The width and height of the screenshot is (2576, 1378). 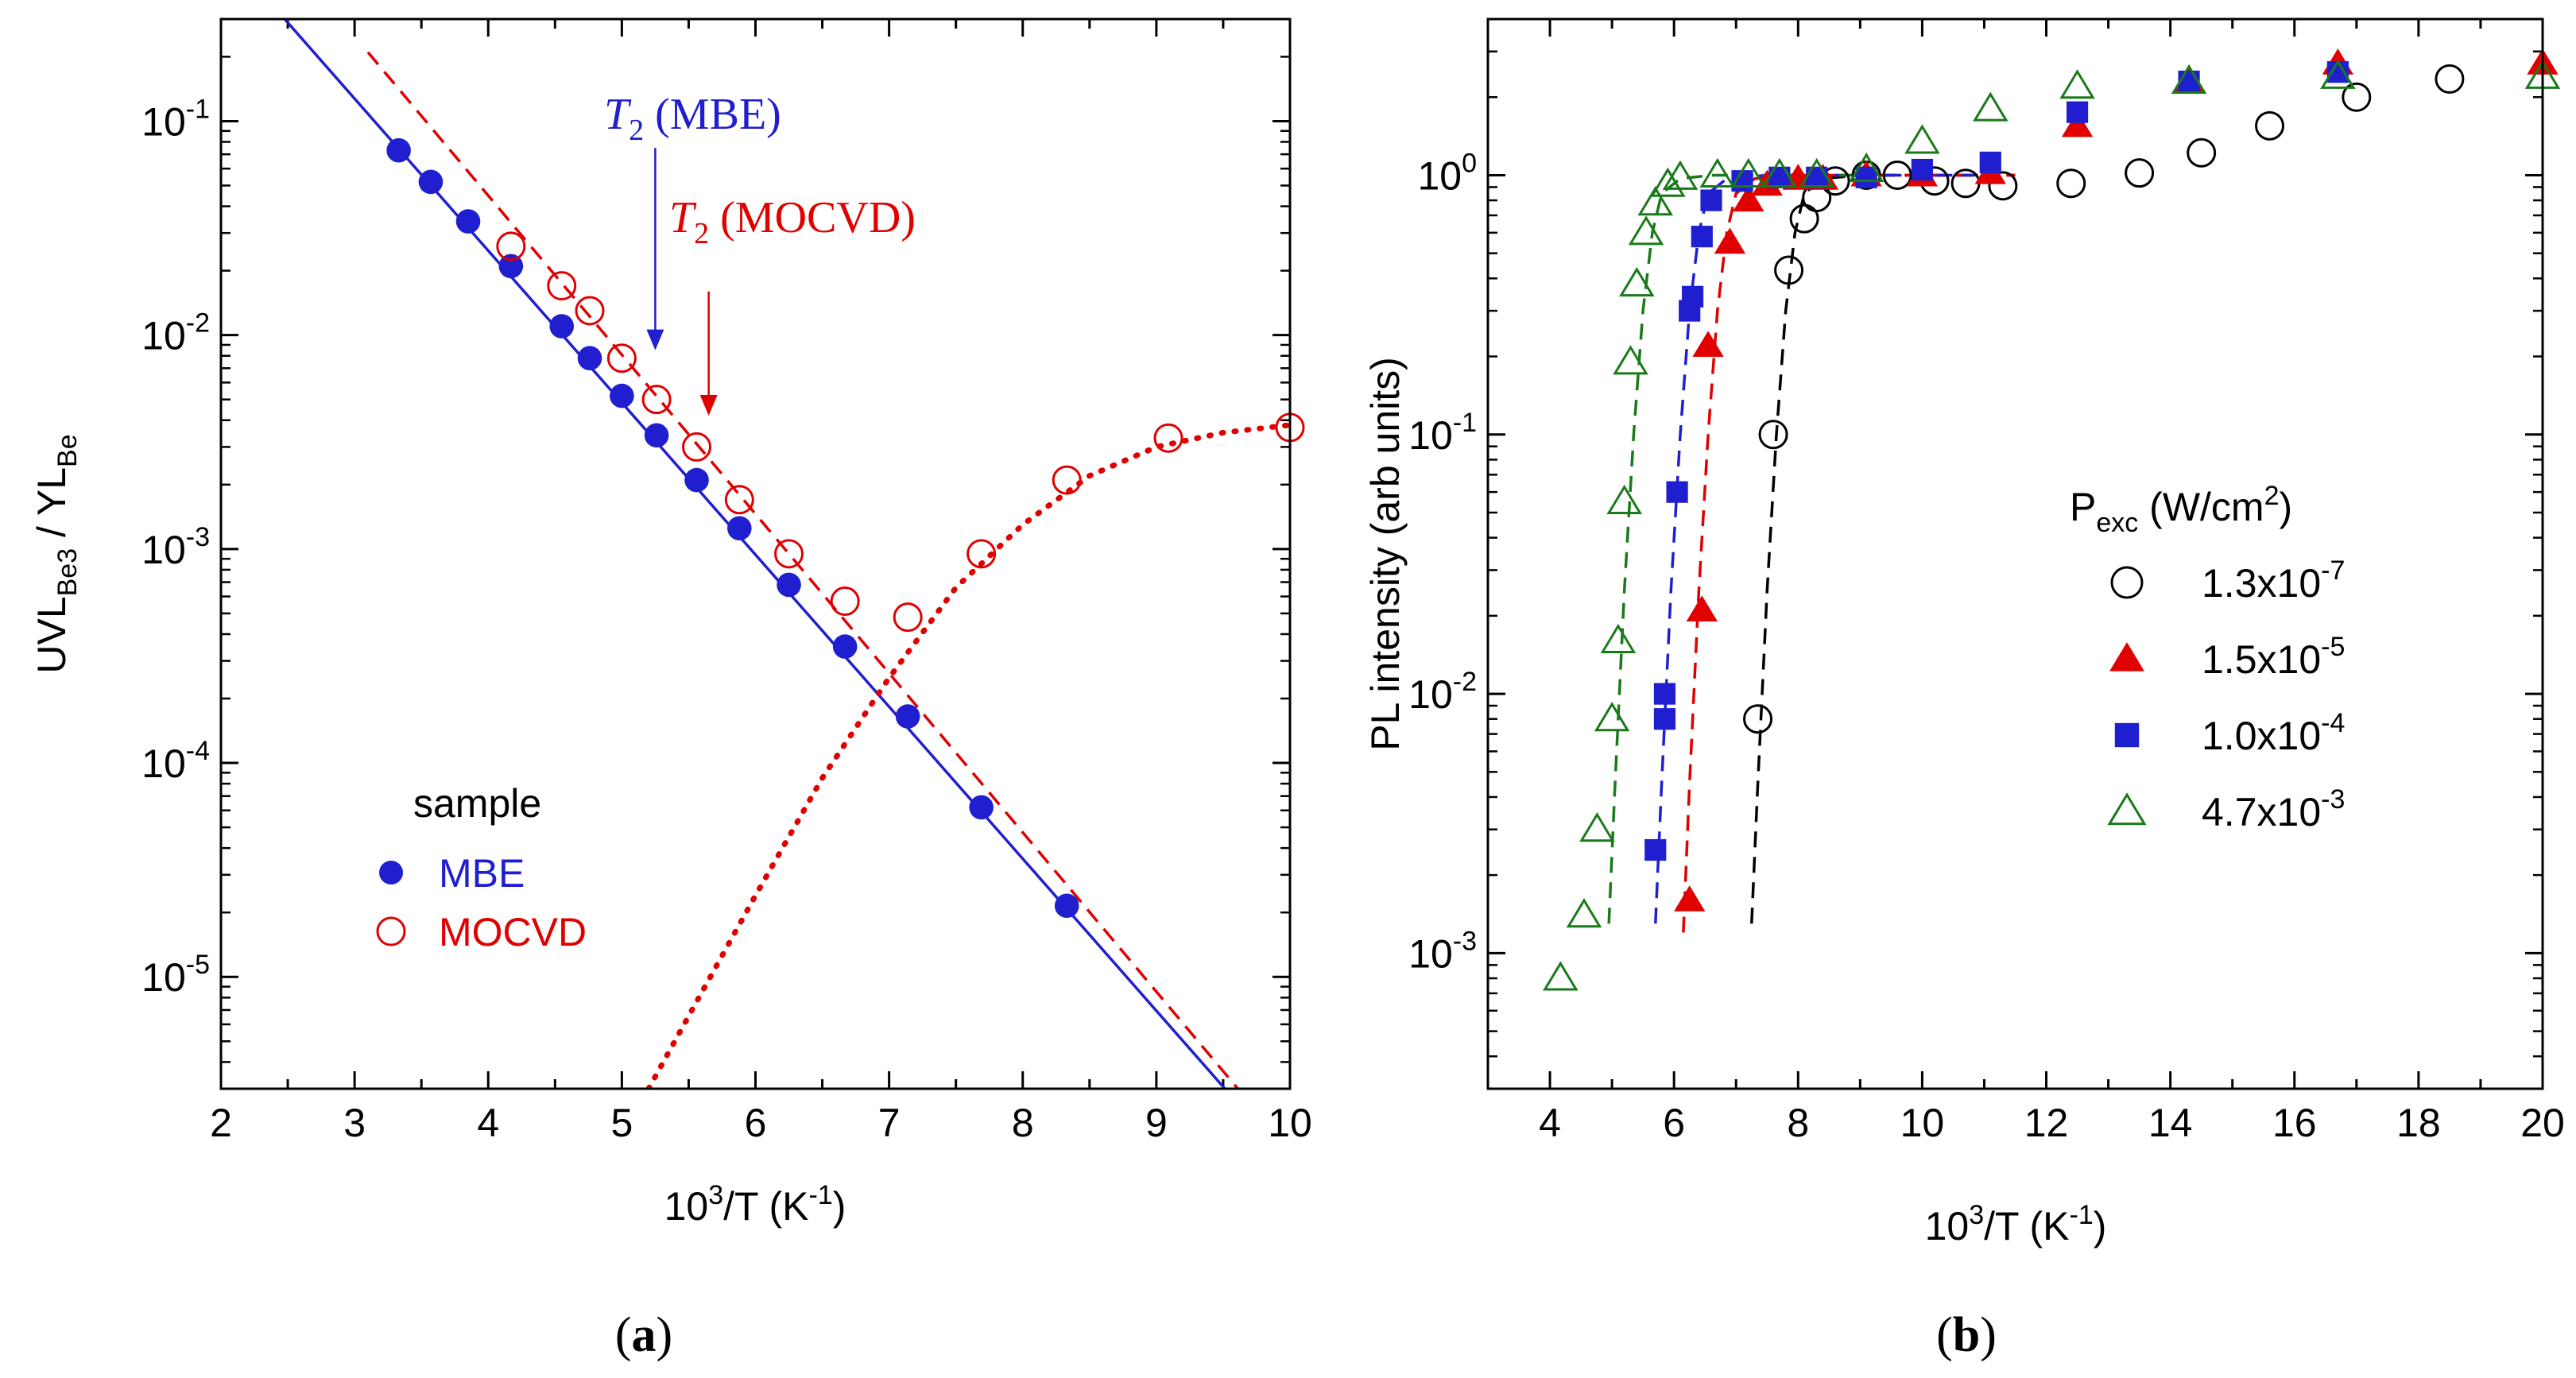 I want to click on x-tick-label: 9, so click(x=1156, y=1123).